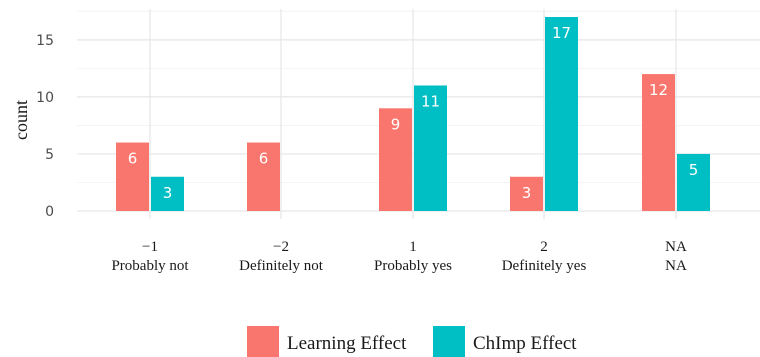 The width and height of the screenshot is (760, 357). I want to click on x-tick-label: Definitely yes, so click(544, 266).